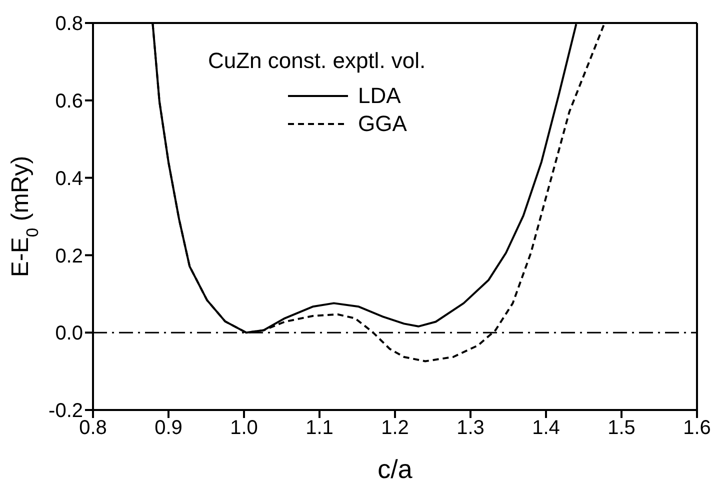 The image size is (718, 495). What do you see at coordinates (69, 256) in the screenshot?
I see `y-tick-label: 0.2` at bounding box center [69, 256].